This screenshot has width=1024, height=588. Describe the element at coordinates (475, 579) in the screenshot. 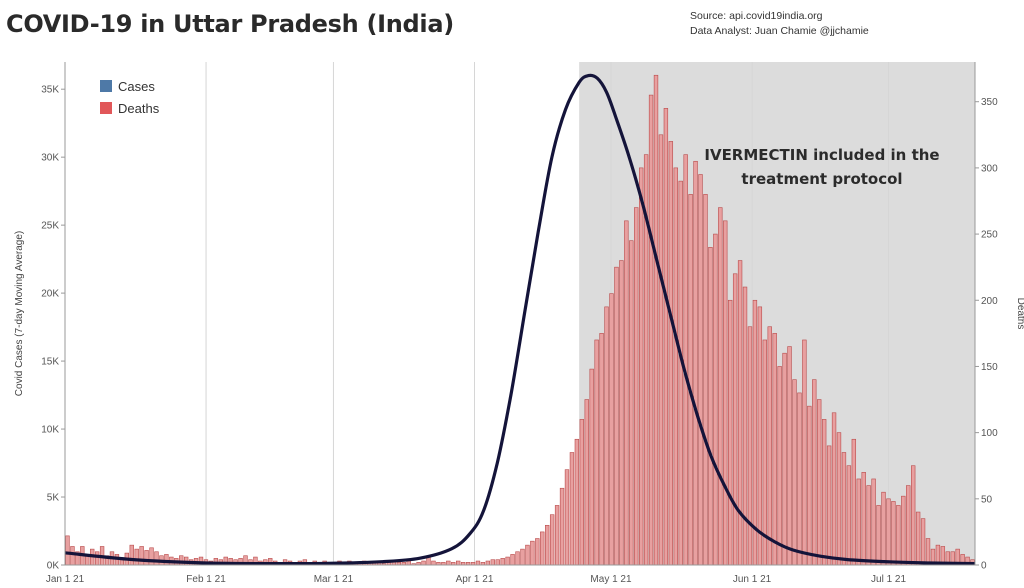

I see `x-tick-label: Apr 1 21` at that location.